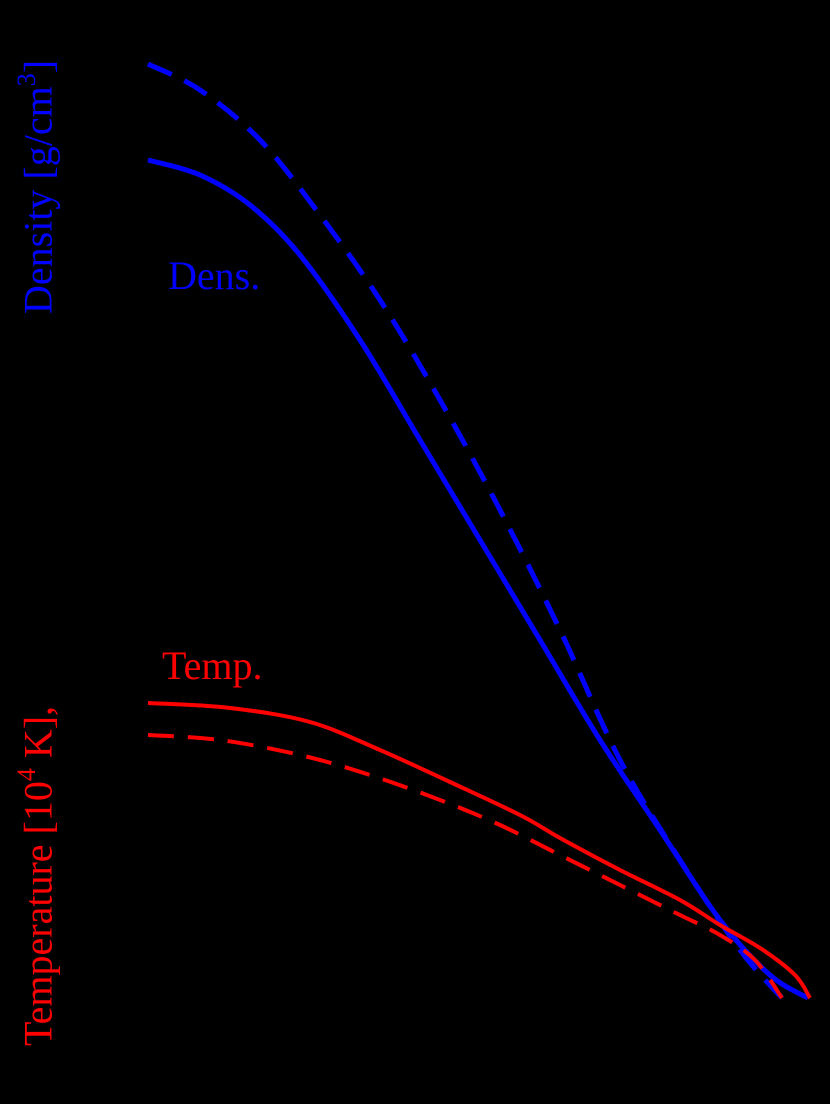 The width and height of the screenshot is (830, 1104). I want to click on density-axis-label: Density [g/cm3], so click(36, 186).